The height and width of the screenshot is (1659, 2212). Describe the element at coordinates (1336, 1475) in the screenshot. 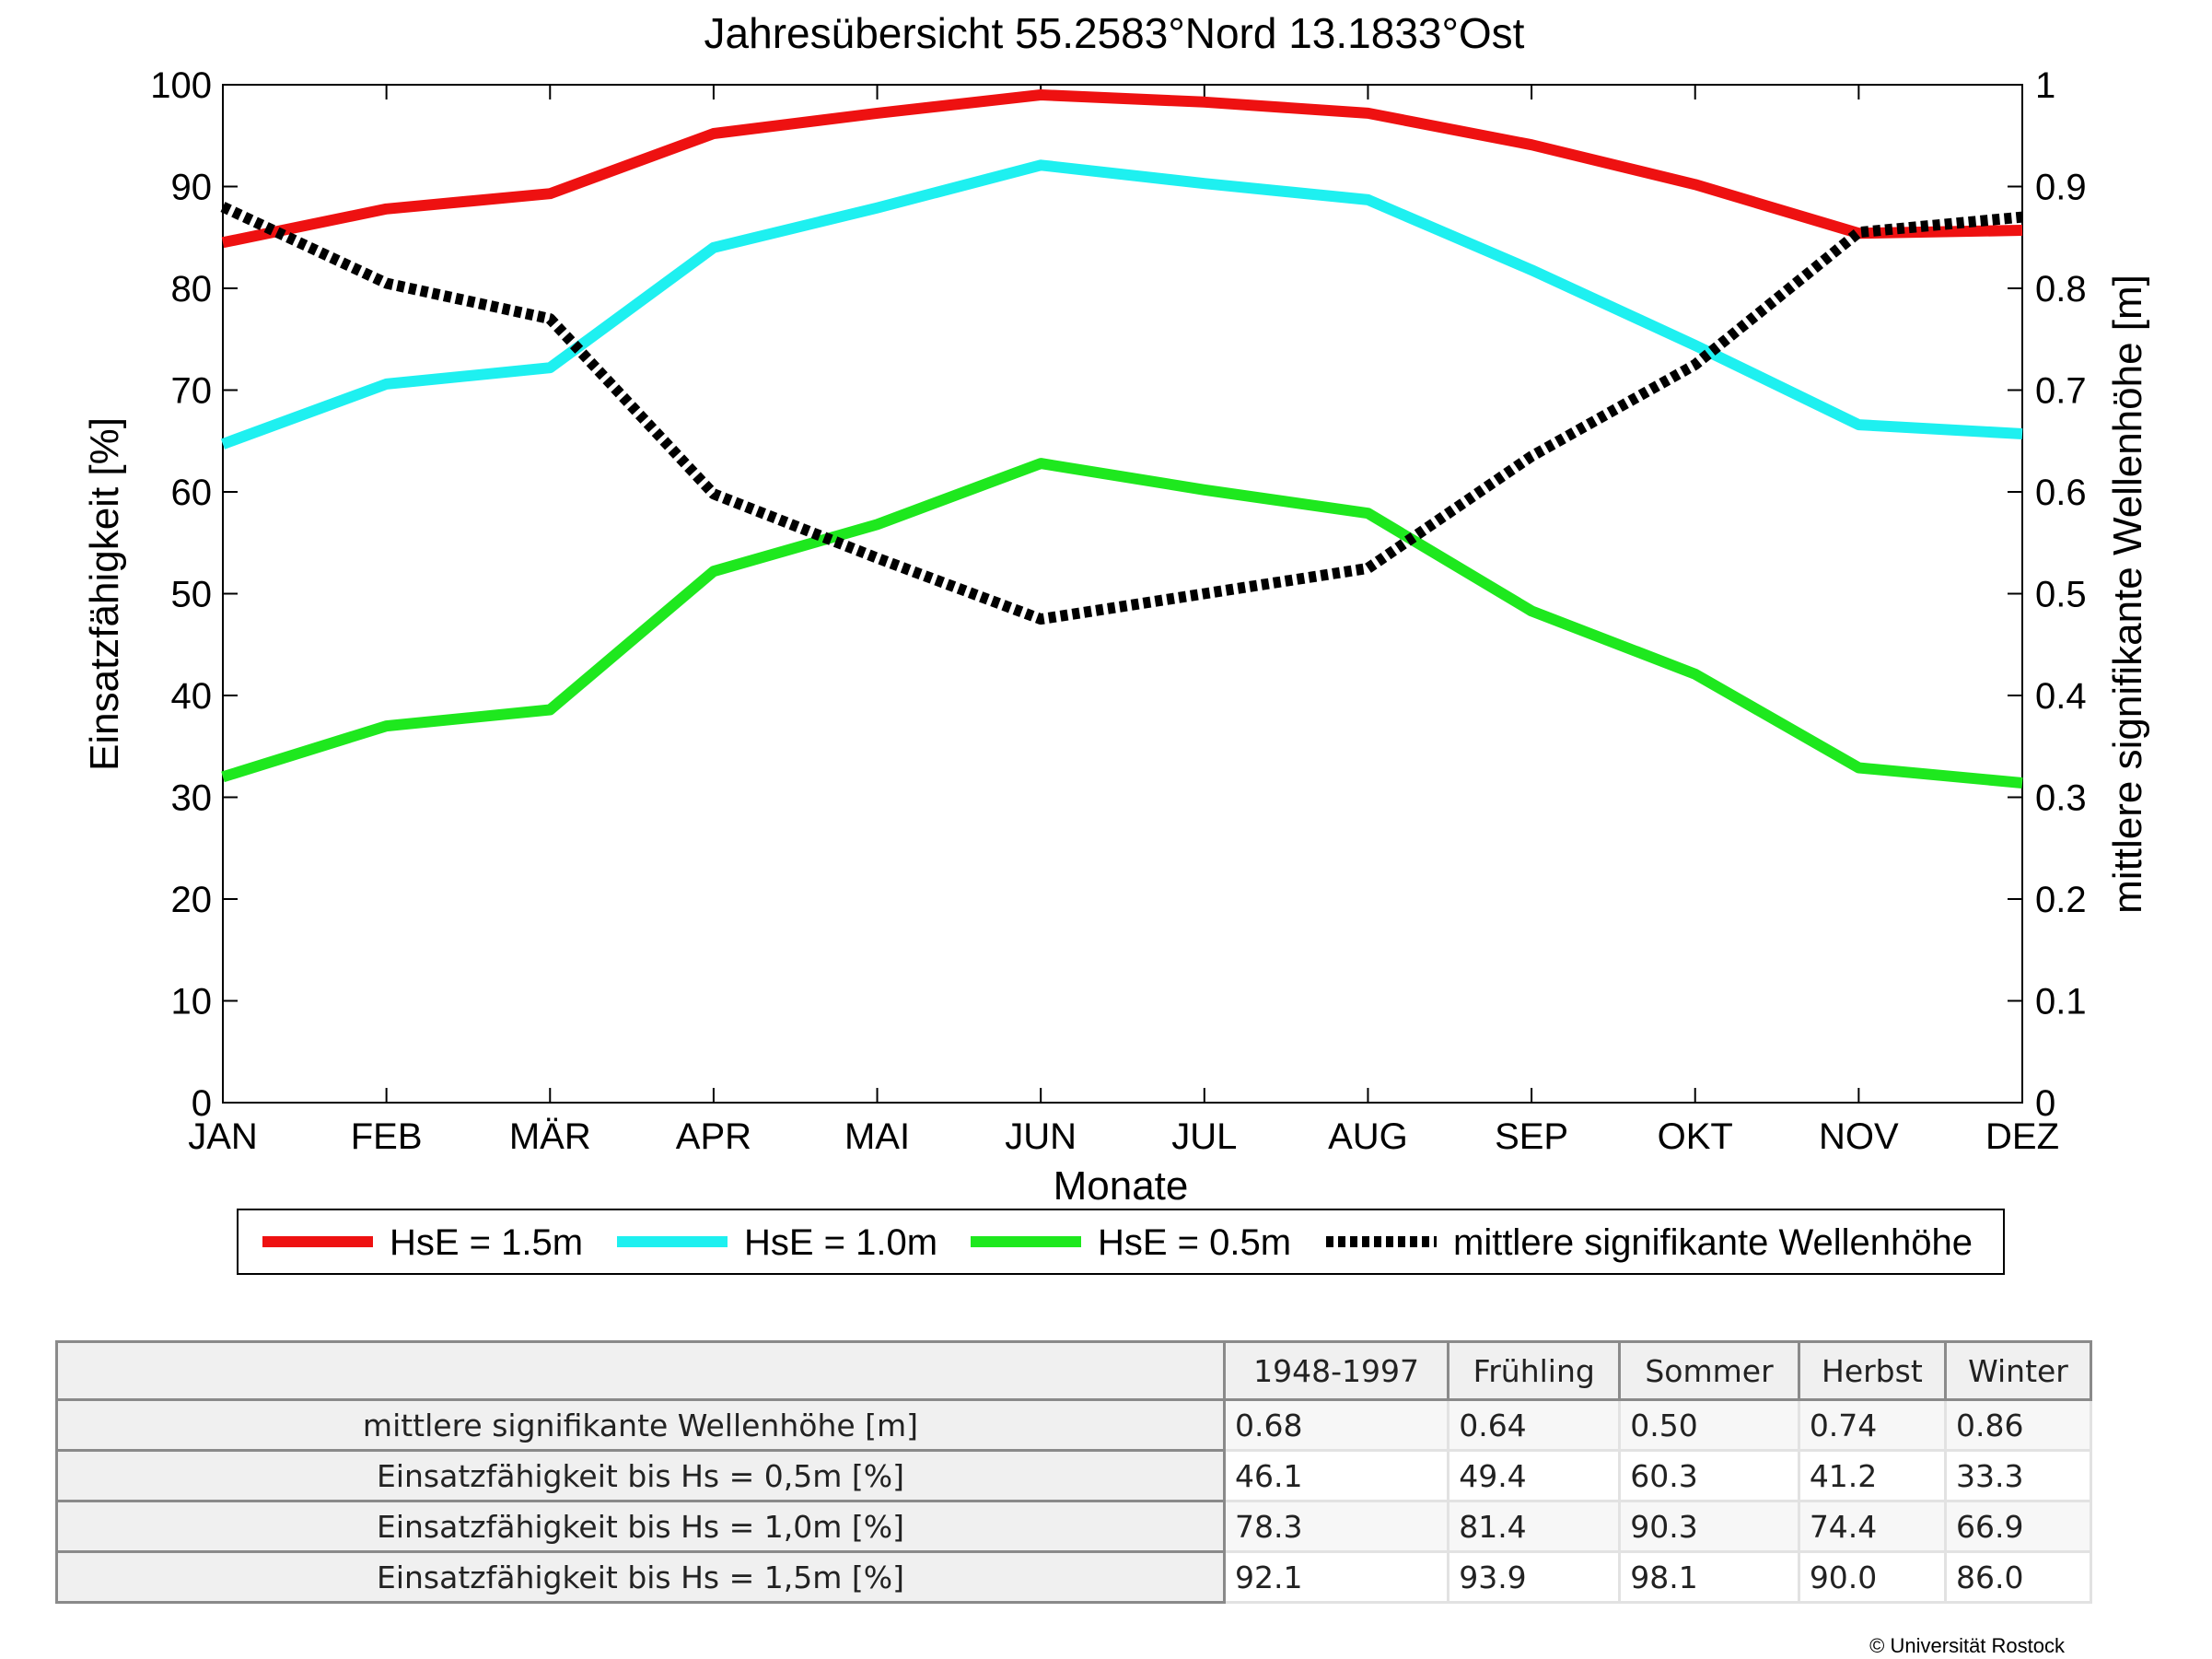

I see `table-cell: 46.1` at that location.